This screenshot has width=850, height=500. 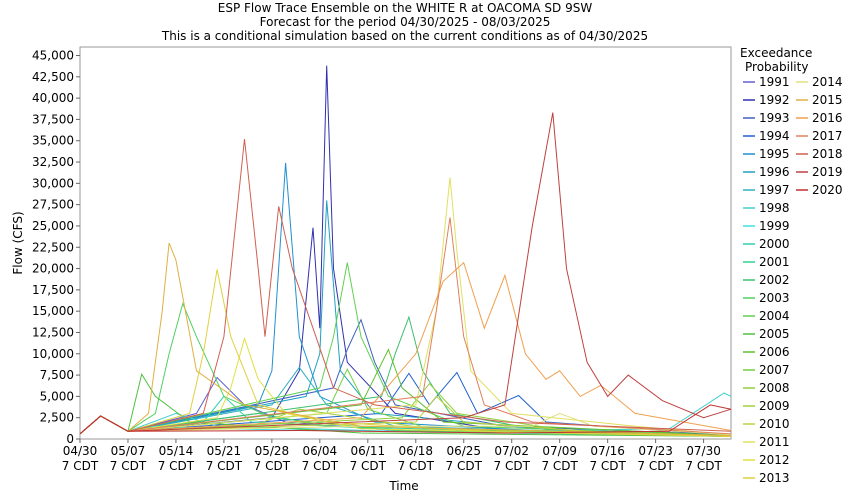 What do you see at coordinates (53, 183) in the screenshot?
I see `y-tick-label: 30,000` at bounding box center [53, 183].